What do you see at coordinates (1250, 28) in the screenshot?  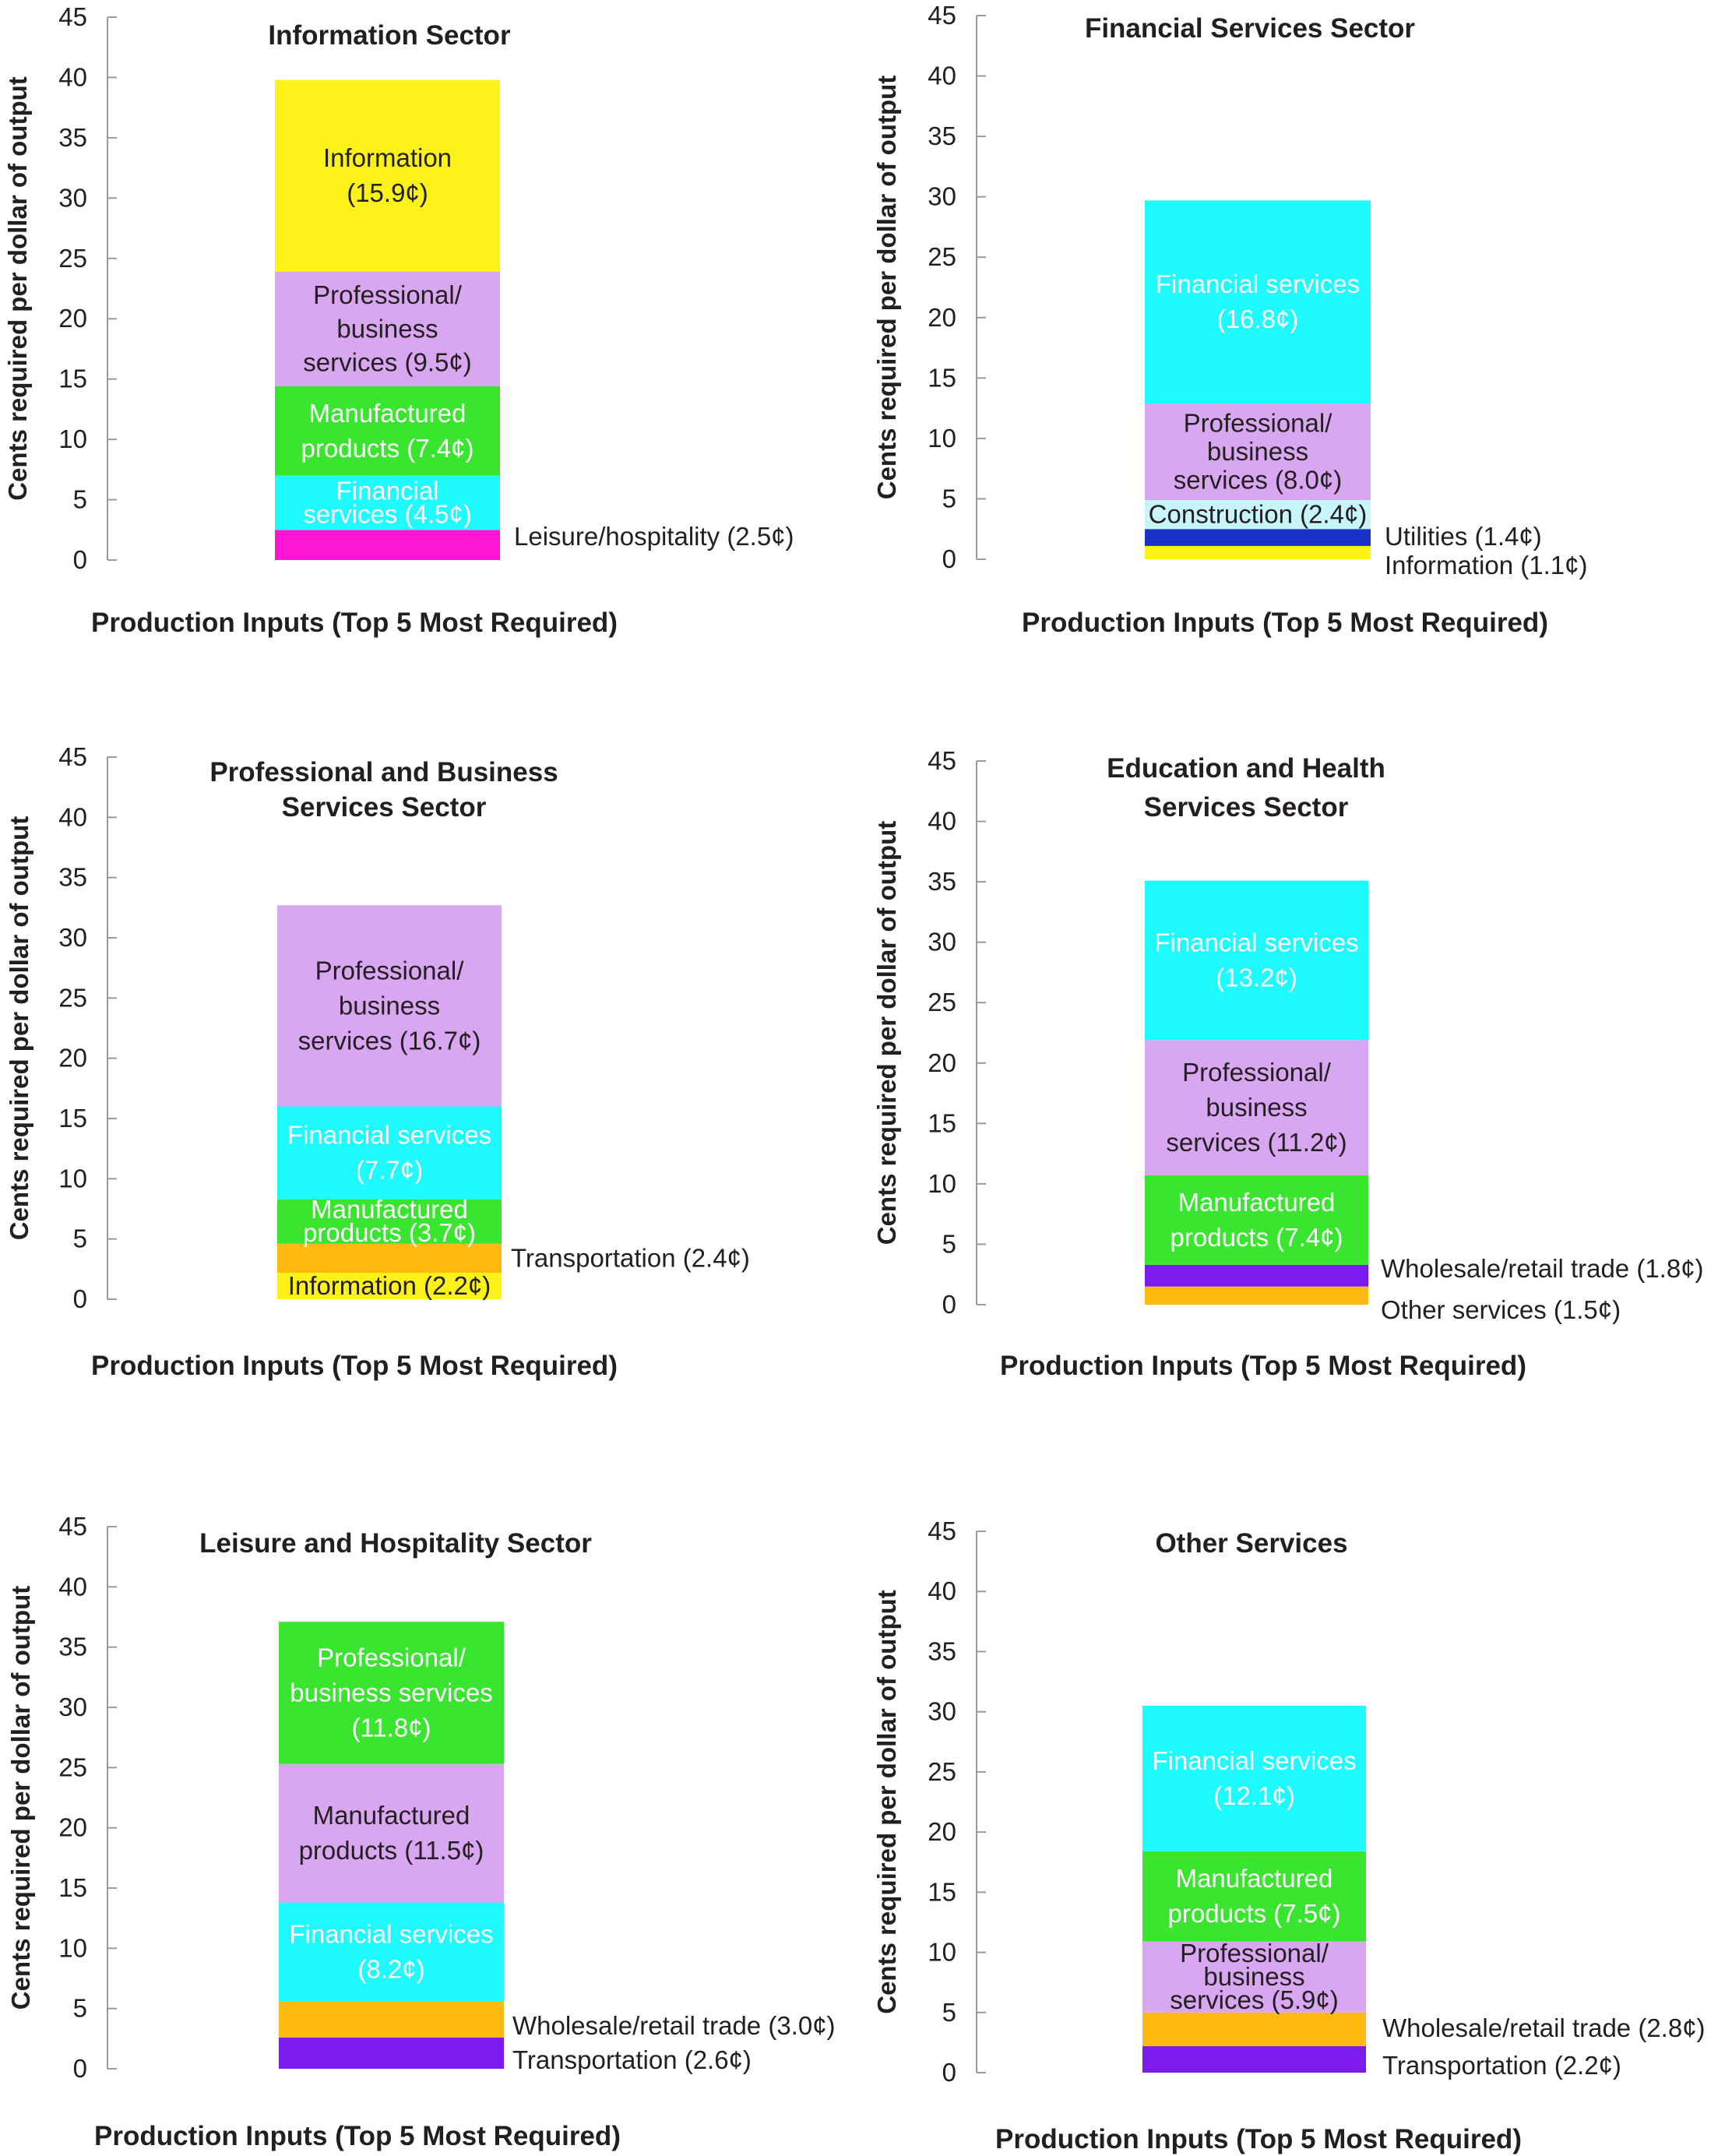 I see `chart-title: Financial Services Sector` at bounding box center [1250, 28].